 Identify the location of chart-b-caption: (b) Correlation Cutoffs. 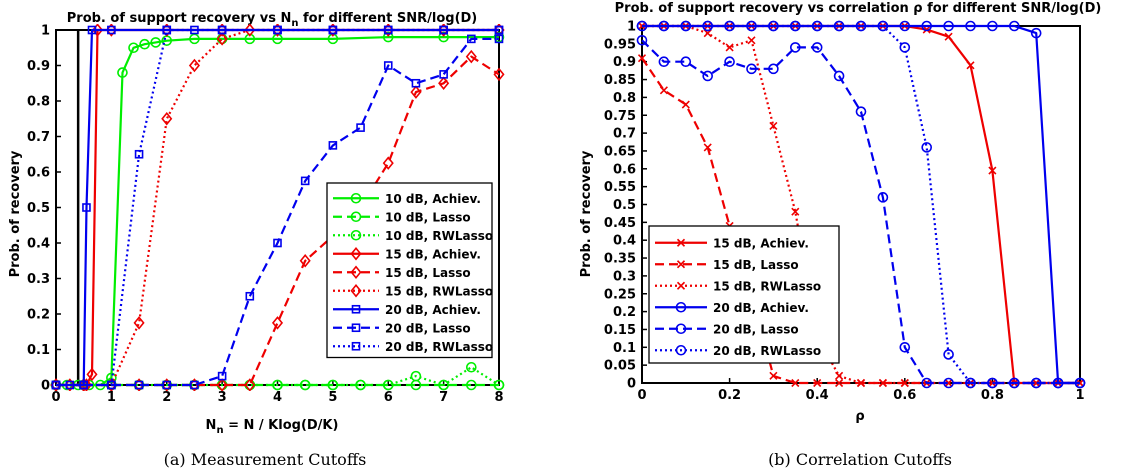
(860, 459).